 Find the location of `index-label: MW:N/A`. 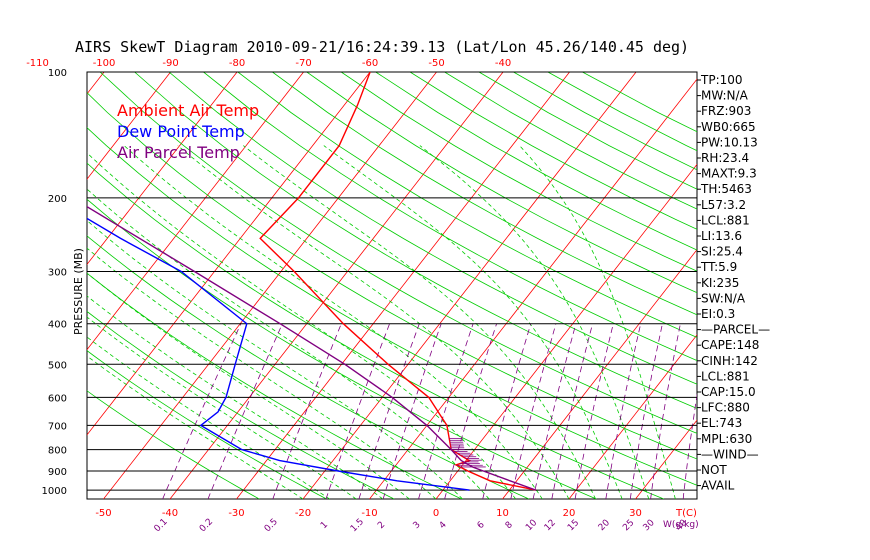

index-label: MW:N/A is located at coordinates (725, 96).